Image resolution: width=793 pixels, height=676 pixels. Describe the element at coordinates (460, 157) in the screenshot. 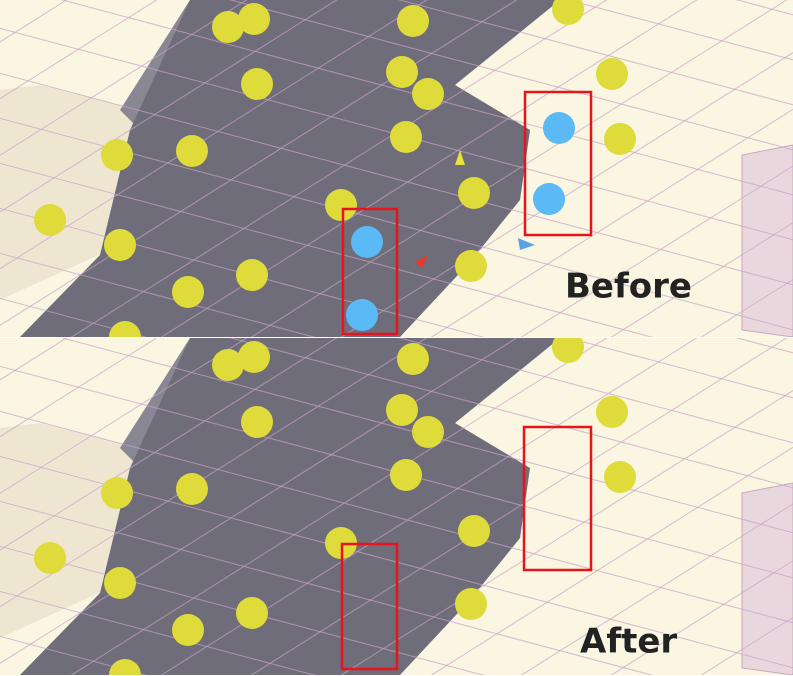

I see `gizmo-y` at that location.